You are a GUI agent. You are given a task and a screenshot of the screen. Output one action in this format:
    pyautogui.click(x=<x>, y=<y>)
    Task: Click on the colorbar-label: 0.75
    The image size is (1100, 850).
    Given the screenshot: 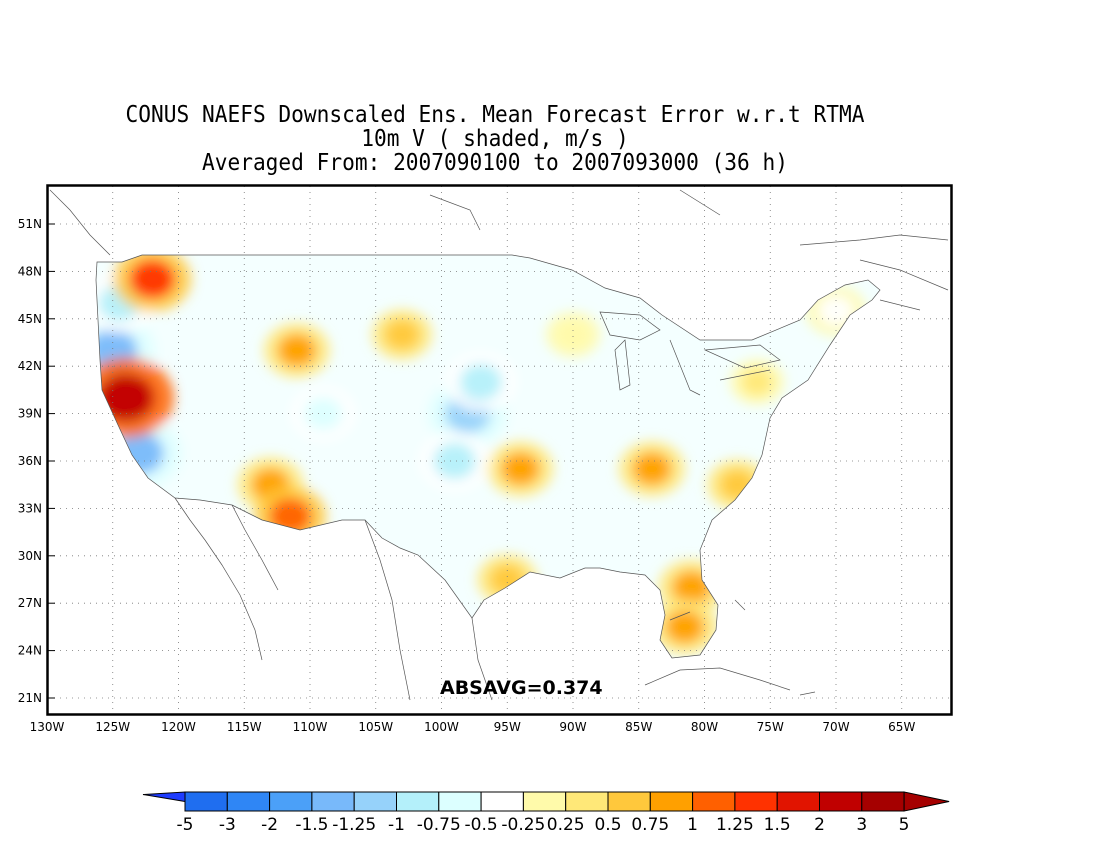 What is the action you would take?
    pyautogui.click(x=650, y=825)
    